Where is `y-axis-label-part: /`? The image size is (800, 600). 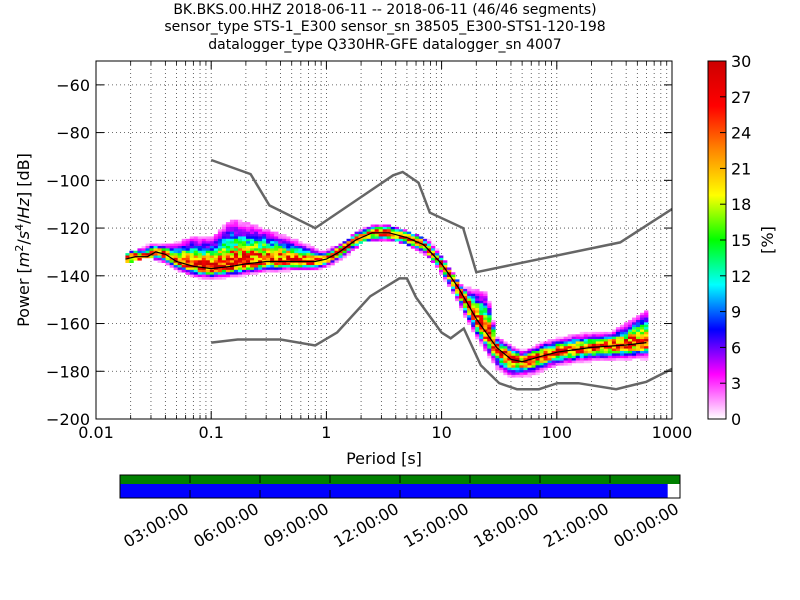
y-axis-label-part: / is located at coordinates (23, 242).